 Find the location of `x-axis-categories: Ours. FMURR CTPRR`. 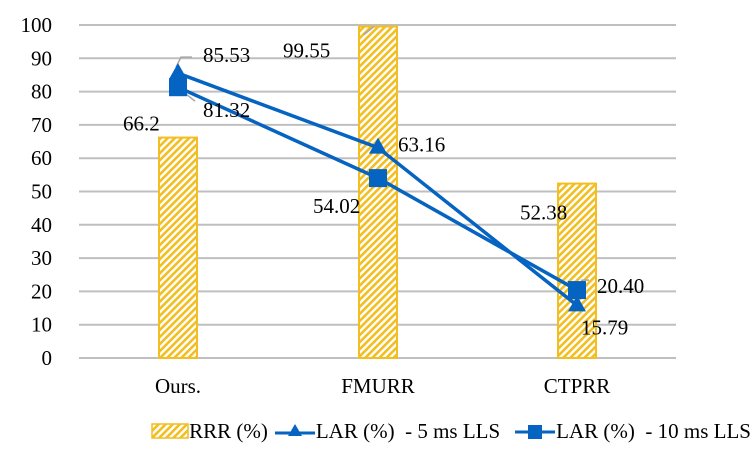

x-axis-categories: Ours. FMURR CTPRR is located at coordinates (382, 386).